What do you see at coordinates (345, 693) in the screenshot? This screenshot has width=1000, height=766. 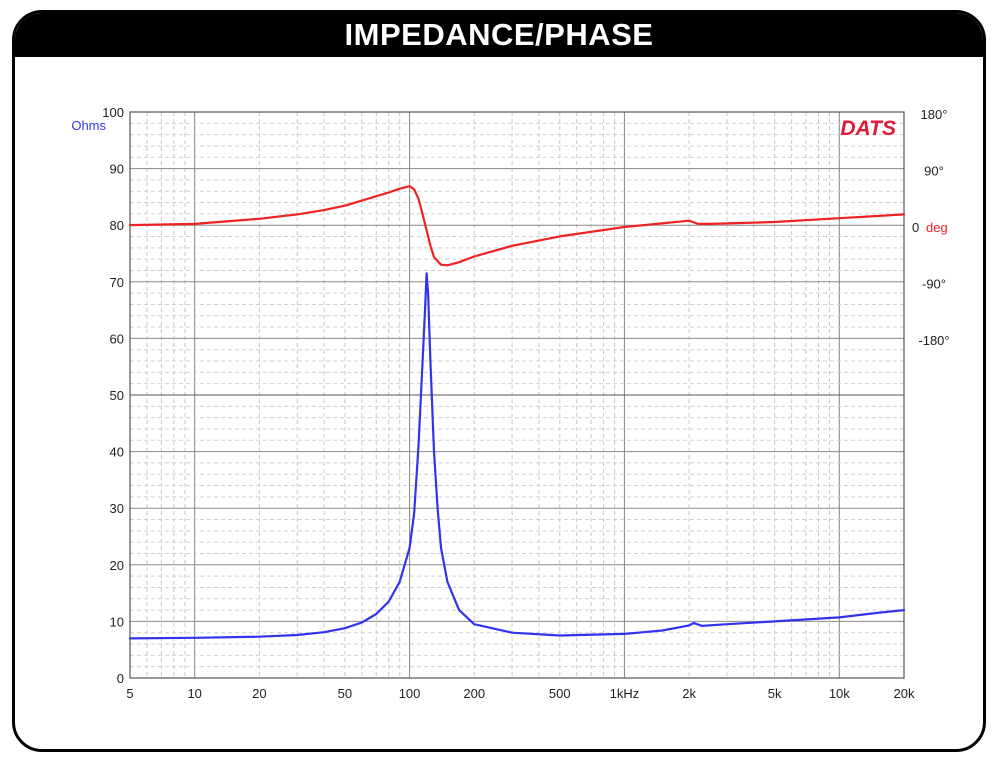 I see `x-tick-label: 50` at bounding box center [345, 693].